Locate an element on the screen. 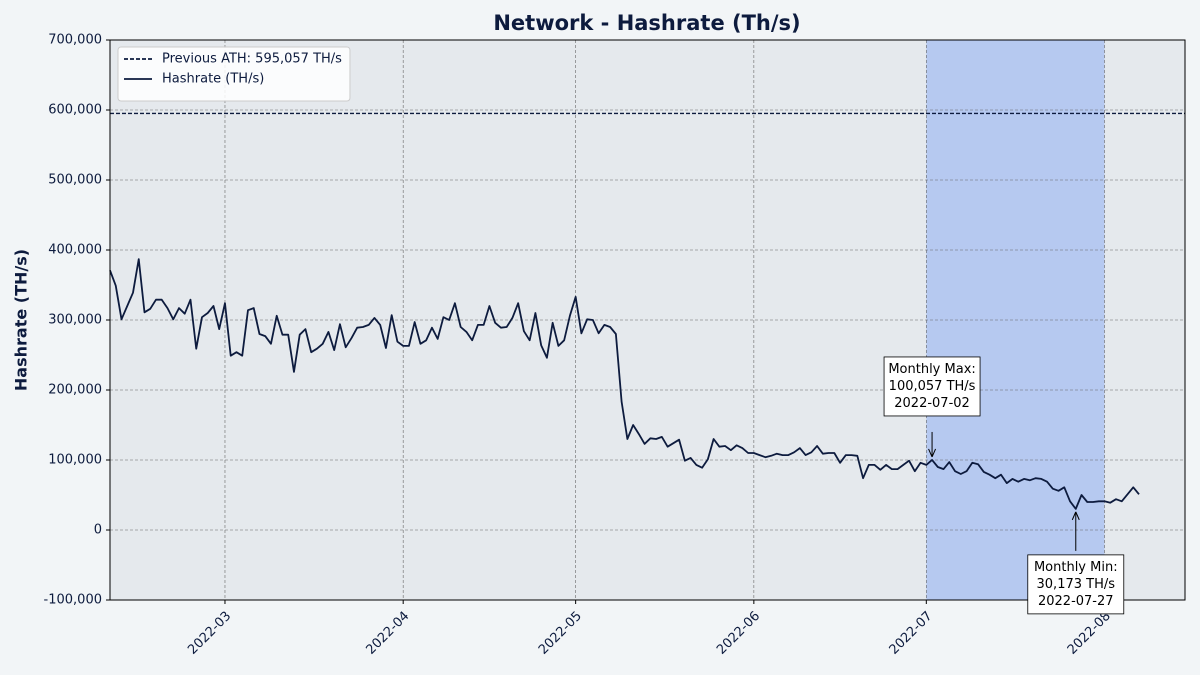  legend-label: Hashrate (TH/s) is located at coordinates (213, 79).